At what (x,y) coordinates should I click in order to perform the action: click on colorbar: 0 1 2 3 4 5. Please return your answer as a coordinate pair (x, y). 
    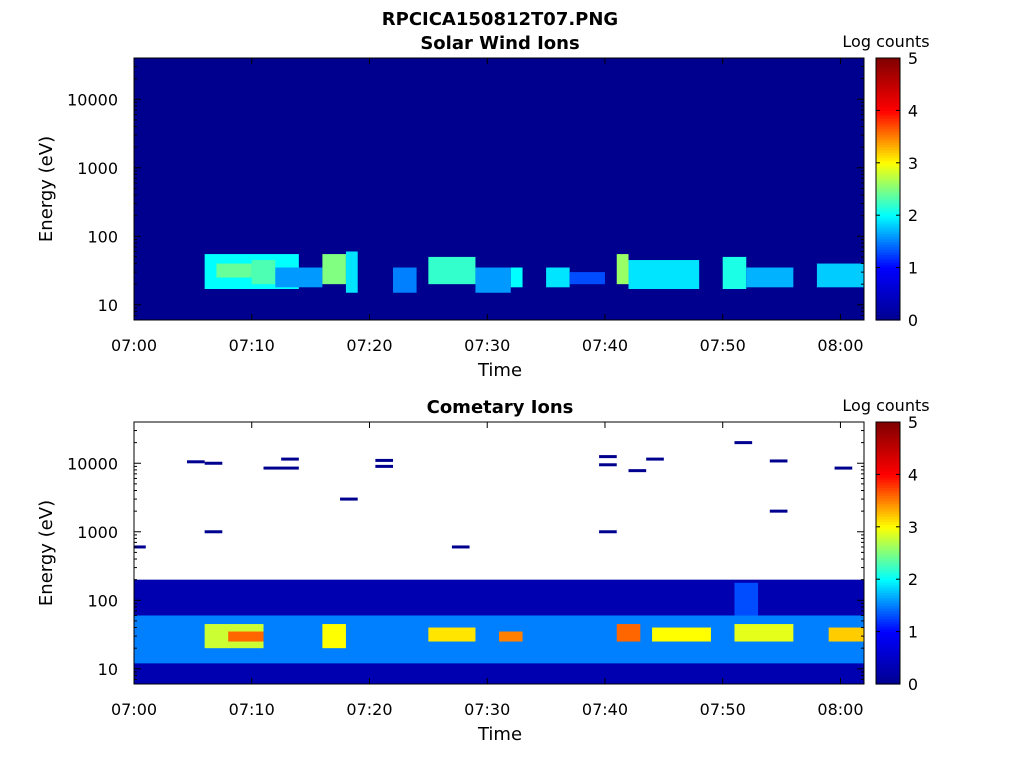
    Looking at the image, I should click on (896, 553).